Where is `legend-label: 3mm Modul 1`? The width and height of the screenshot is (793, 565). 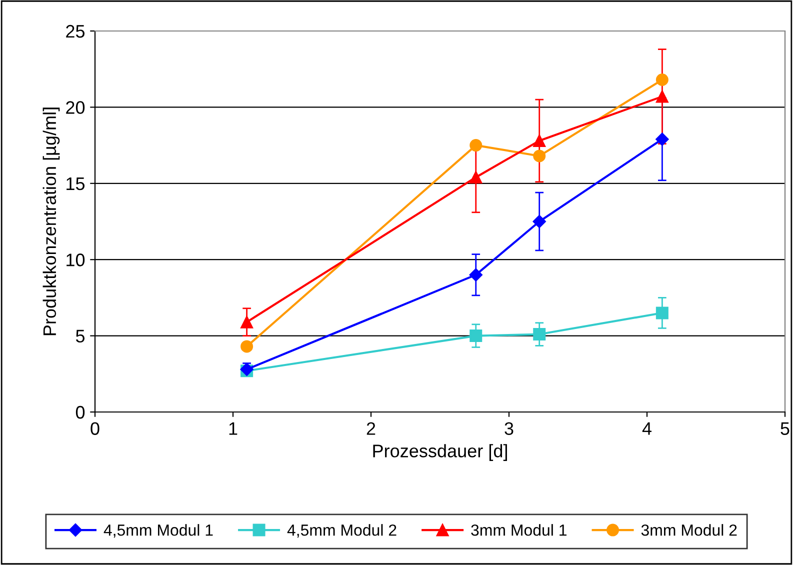 legend-label: 3mm Modul 1 is located at coordinates (518, 530).